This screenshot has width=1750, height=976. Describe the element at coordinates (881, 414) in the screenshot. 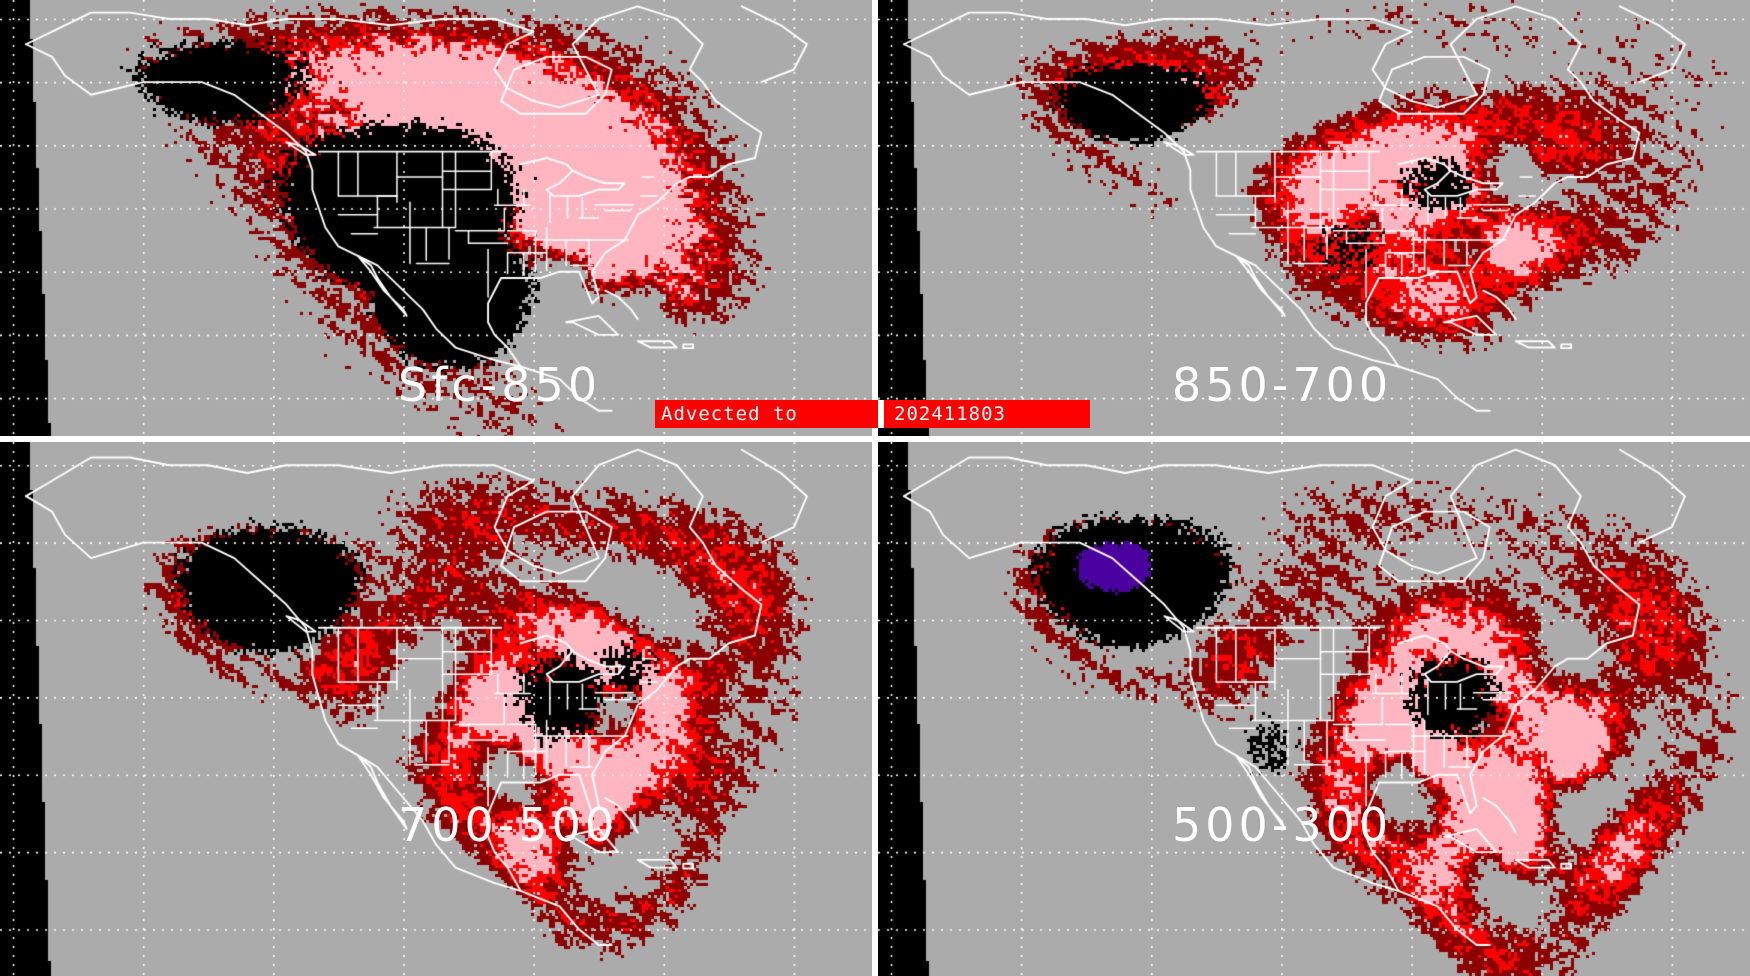

I see `banner-divider` at that location.